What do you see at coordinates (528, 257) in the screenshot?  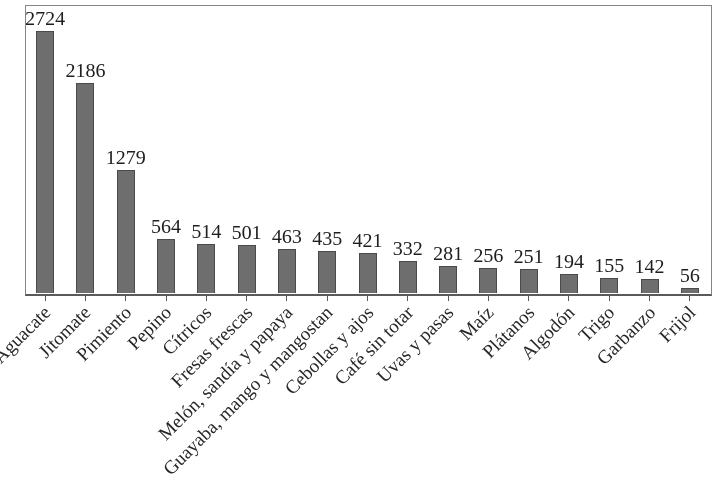 I see `bar-value-label: 251` at bounding box center [528, 257].